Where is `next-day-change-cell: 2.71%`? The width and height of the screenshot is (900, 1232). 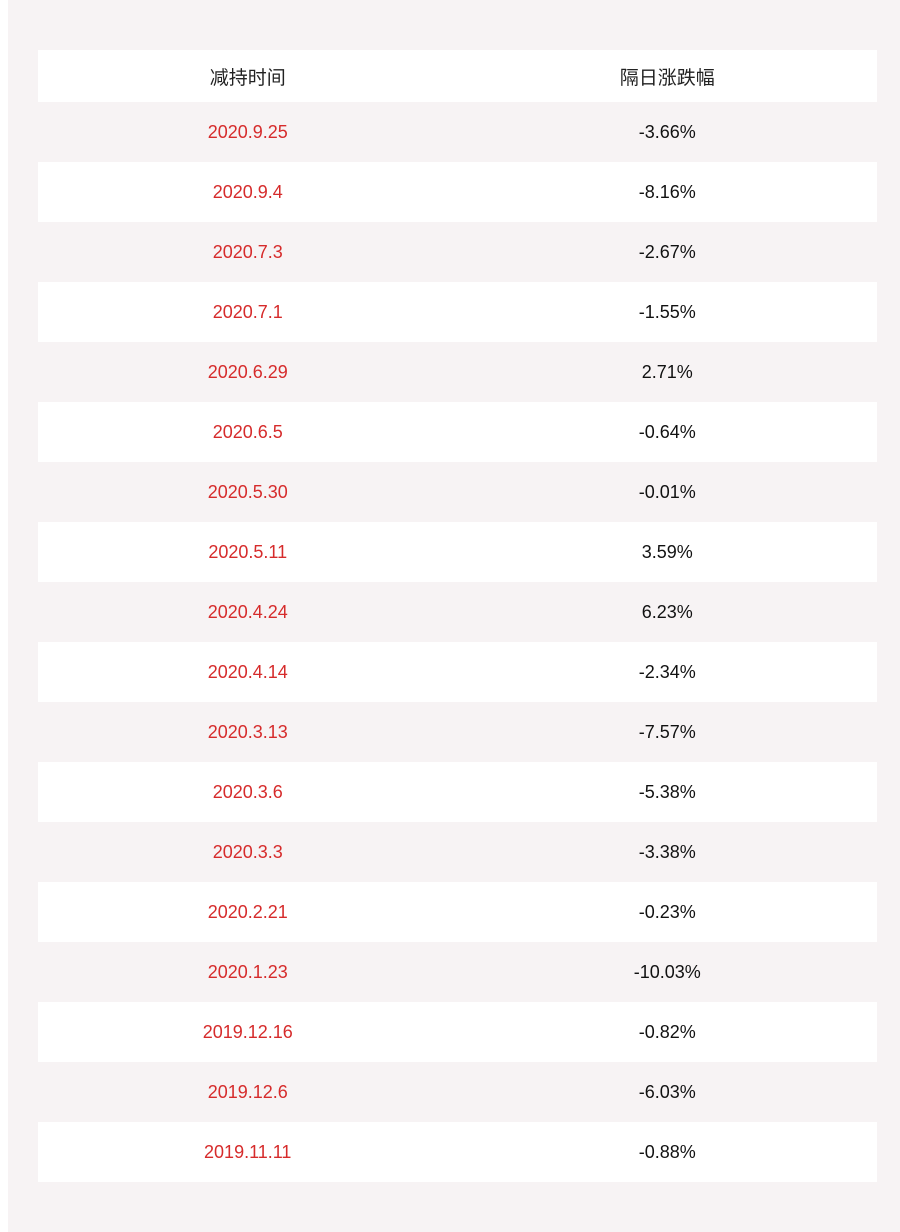 next-day-change-cell: 2.71% is located at coordinates (667, 371).